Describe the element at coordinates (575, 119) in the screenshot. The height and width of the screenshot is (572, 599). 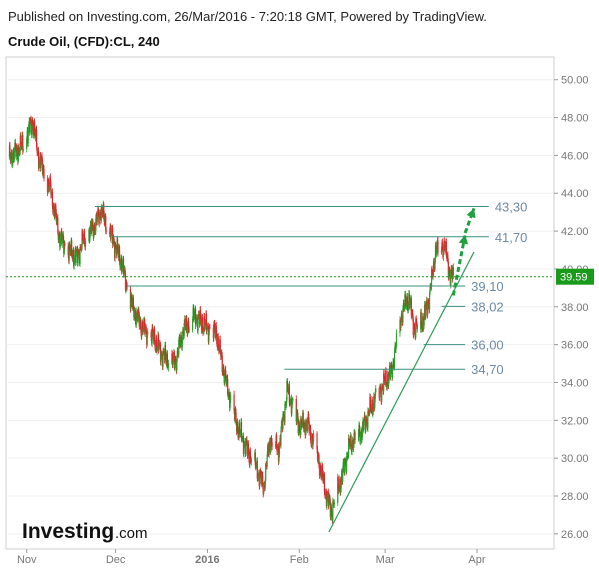
I see `y-tick-label: 48.00` at that location.